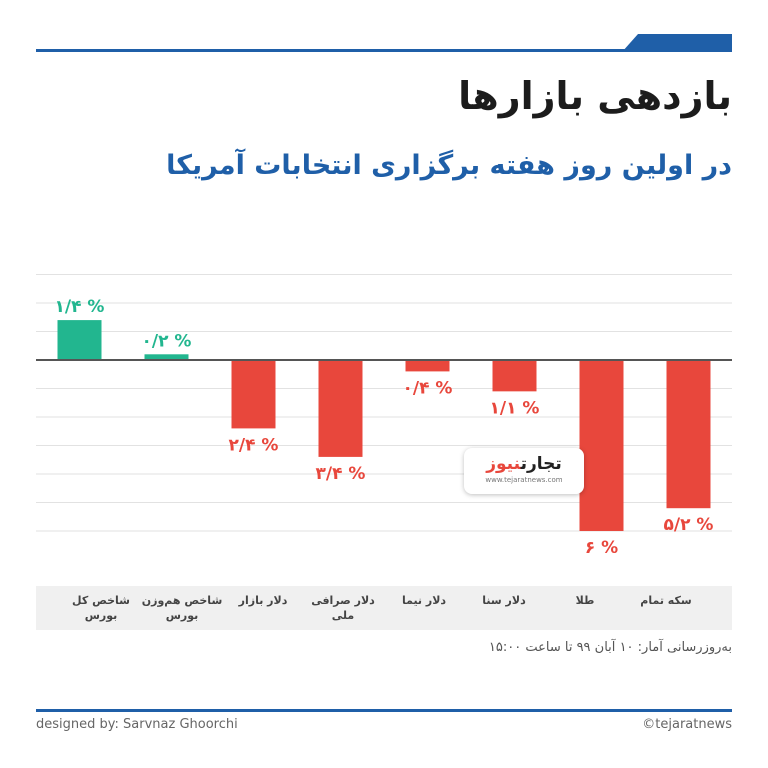 This screenshot has width=768, height=768. I want to click on bottom-rule, so click(384, 710).